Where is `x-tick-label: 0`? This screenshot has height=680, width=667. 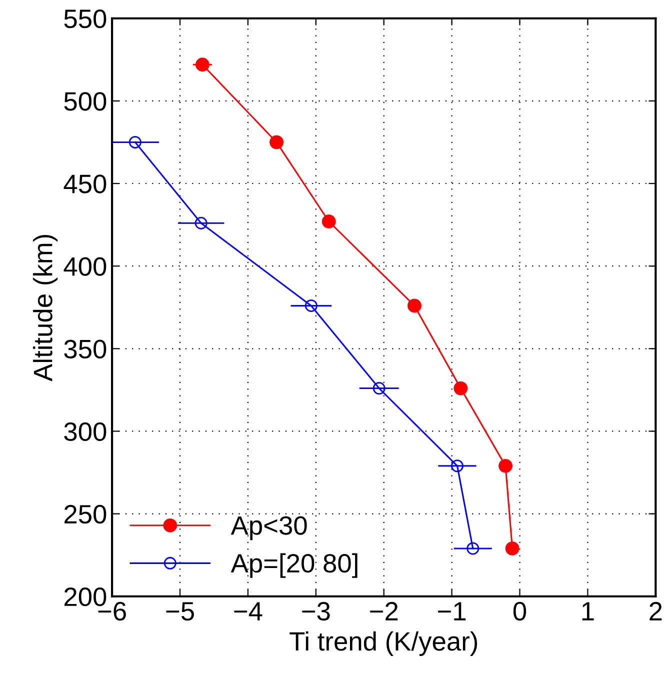 x-tick-label: 0 is located at coordinates (519, 611).